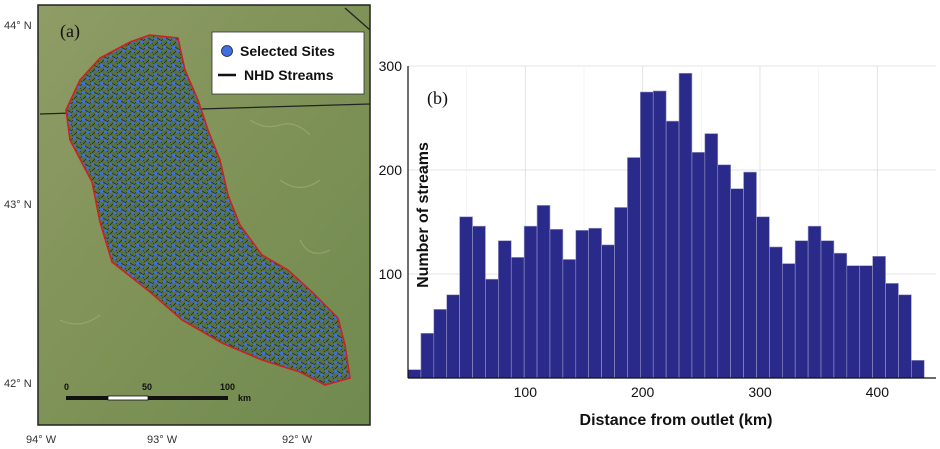  Describe the element at coordinates (287, 51) in the screenshot. I see `legend-sites-label: Selected Sites` at that location.